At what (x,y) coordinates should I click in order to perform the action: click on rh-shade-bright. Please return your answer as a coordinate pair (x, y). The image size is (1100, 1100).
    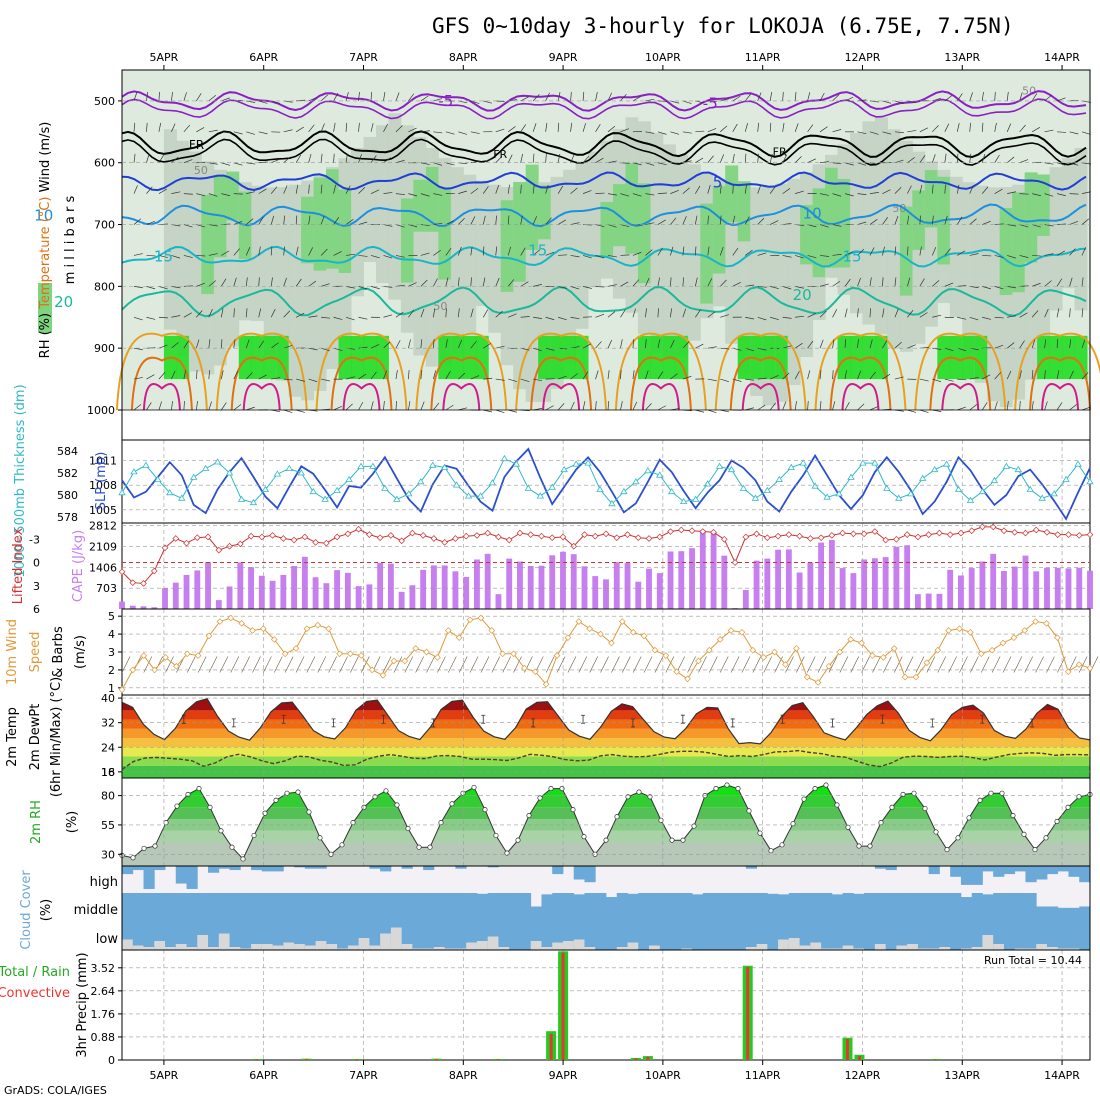
    Looking at the image, I should click on (744, 357).